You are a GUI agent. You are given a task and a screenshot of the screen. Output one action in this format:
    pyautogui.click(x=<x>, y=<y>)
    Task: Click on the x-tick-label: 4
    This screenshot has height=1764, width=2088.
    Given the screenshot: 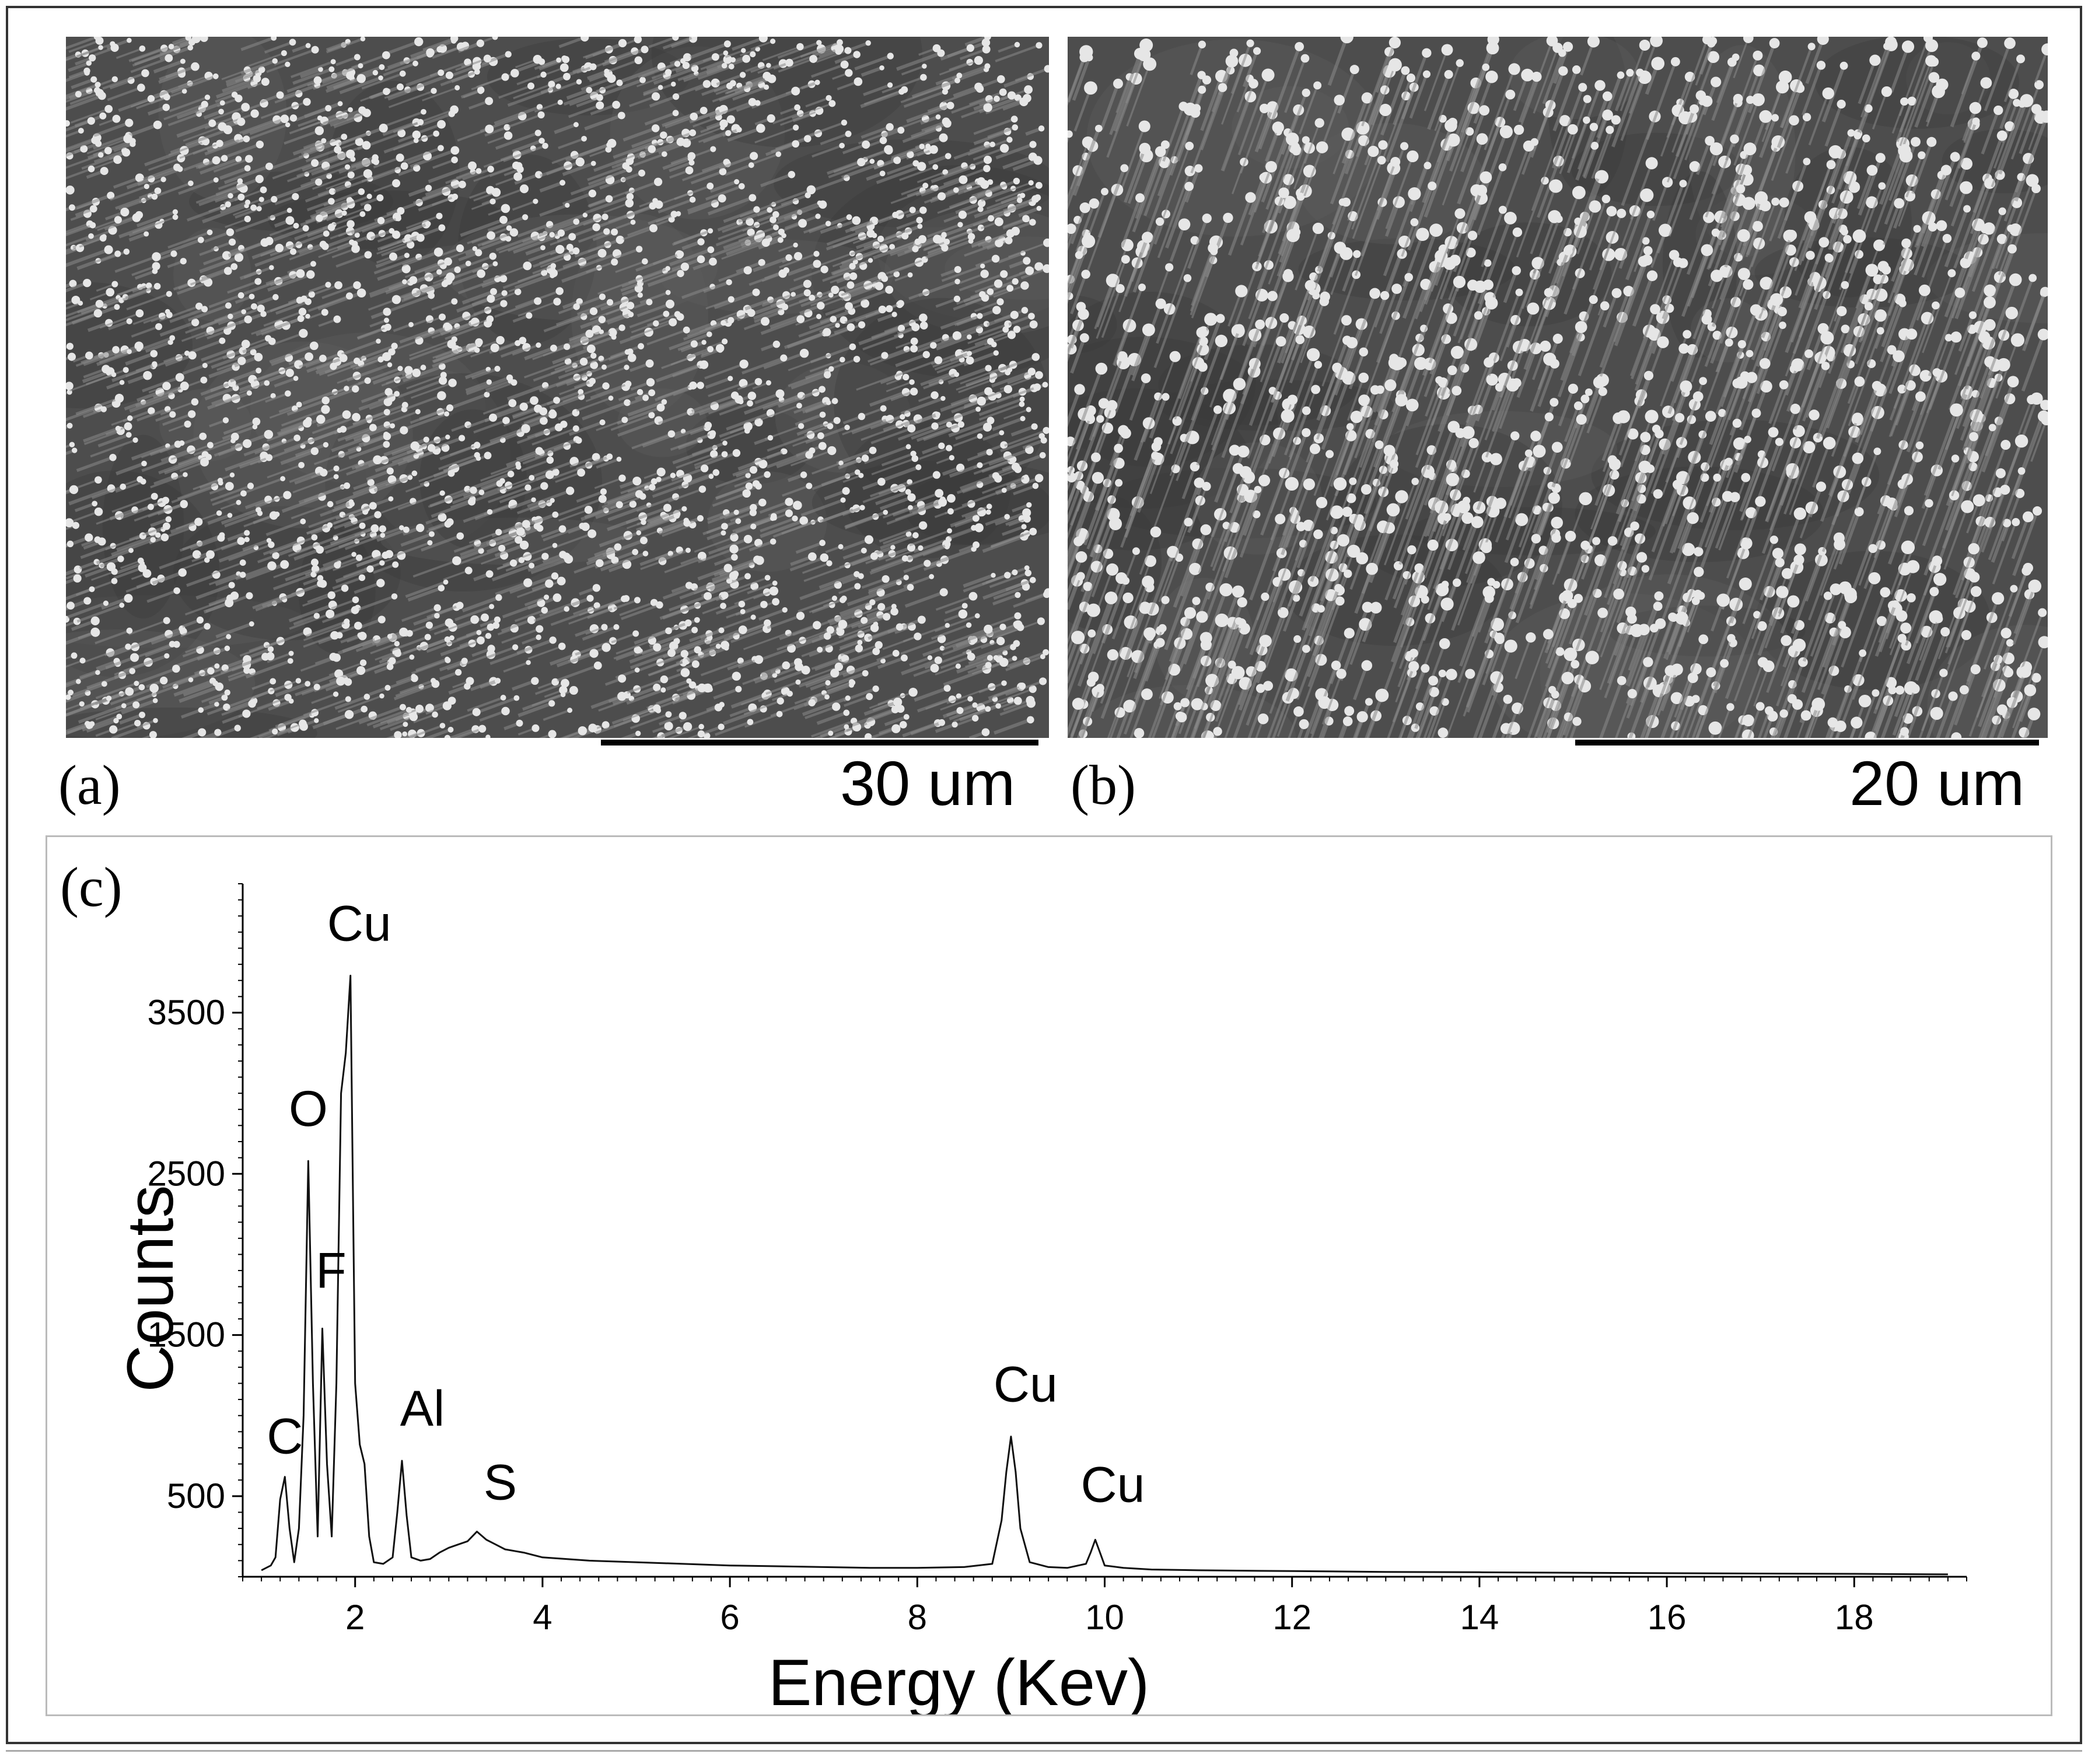 What is the action you would take?
    pyautogui.click(x=542, y=1617)
    